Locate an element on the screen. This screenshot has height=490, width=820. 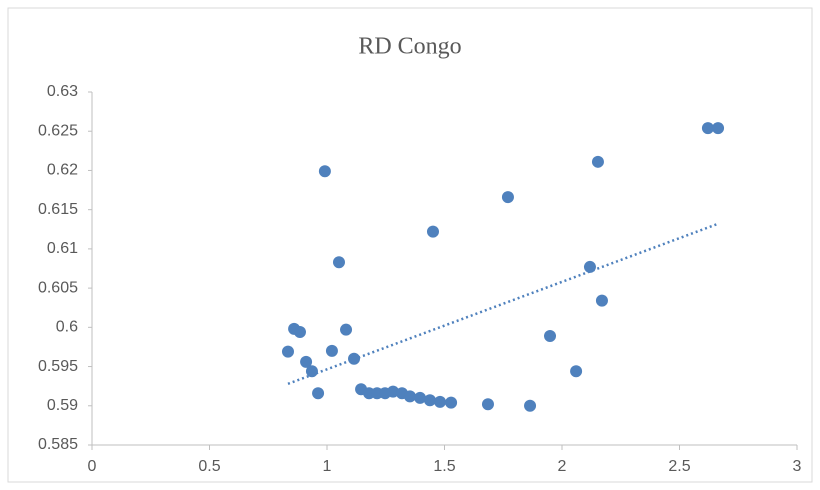
y-tick-label: 0.61 is located at coordinates (62, 248).